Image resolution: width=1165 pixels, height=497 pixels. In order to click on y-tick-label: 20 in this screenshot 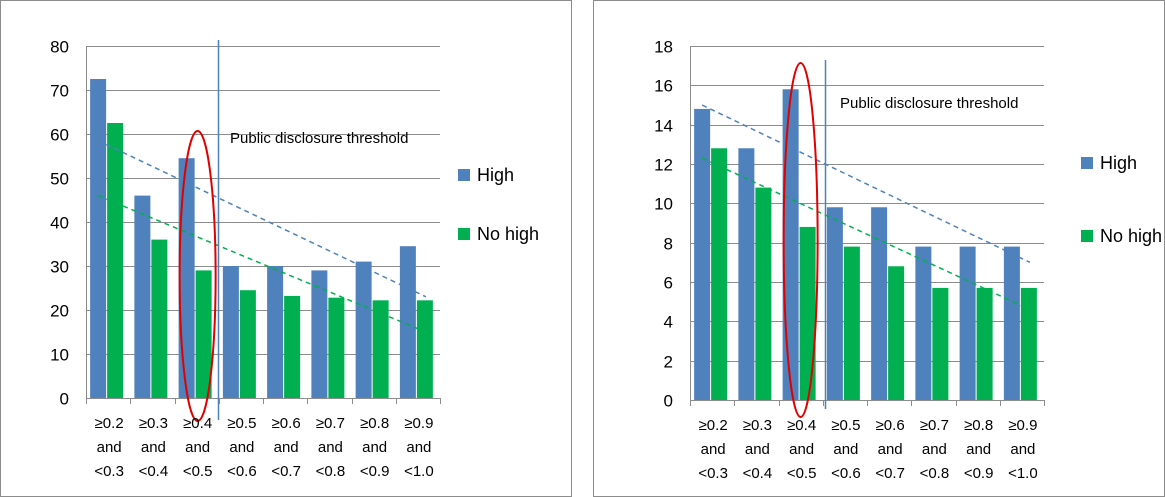, I will do `click(59, 311)`.